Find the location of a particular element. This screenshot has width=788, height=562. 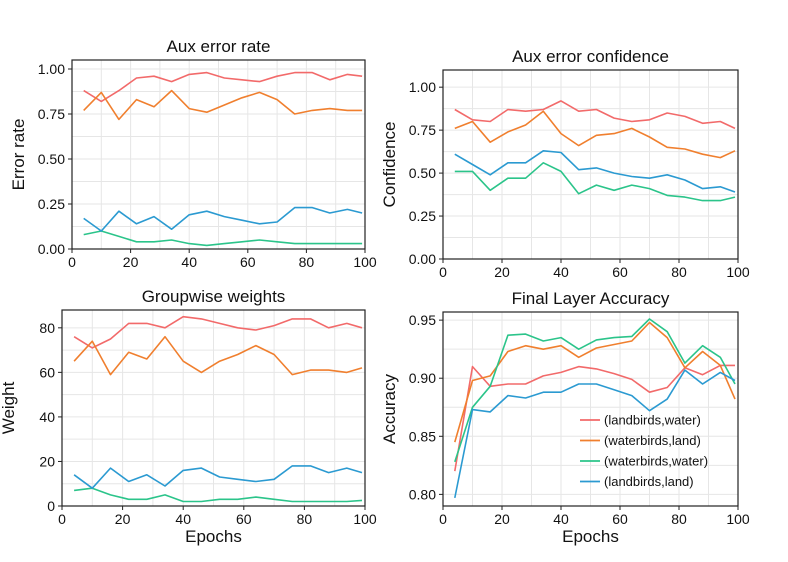

y-tick-label: 40 is located at coordinates (47, 417).